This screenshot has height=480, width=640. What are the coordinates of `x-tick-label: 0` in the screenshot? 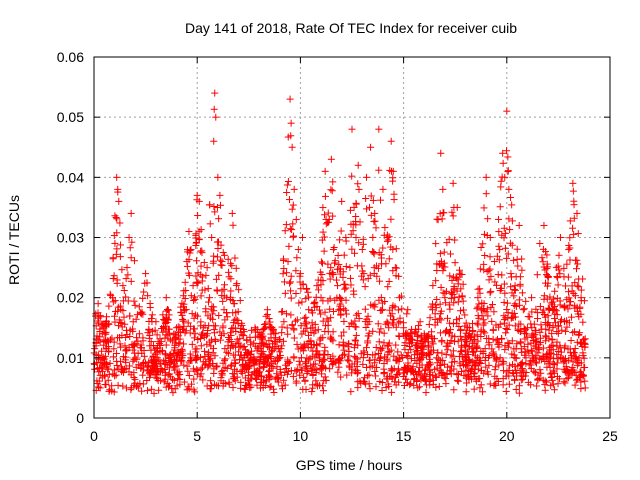 It's located at (94, 436).